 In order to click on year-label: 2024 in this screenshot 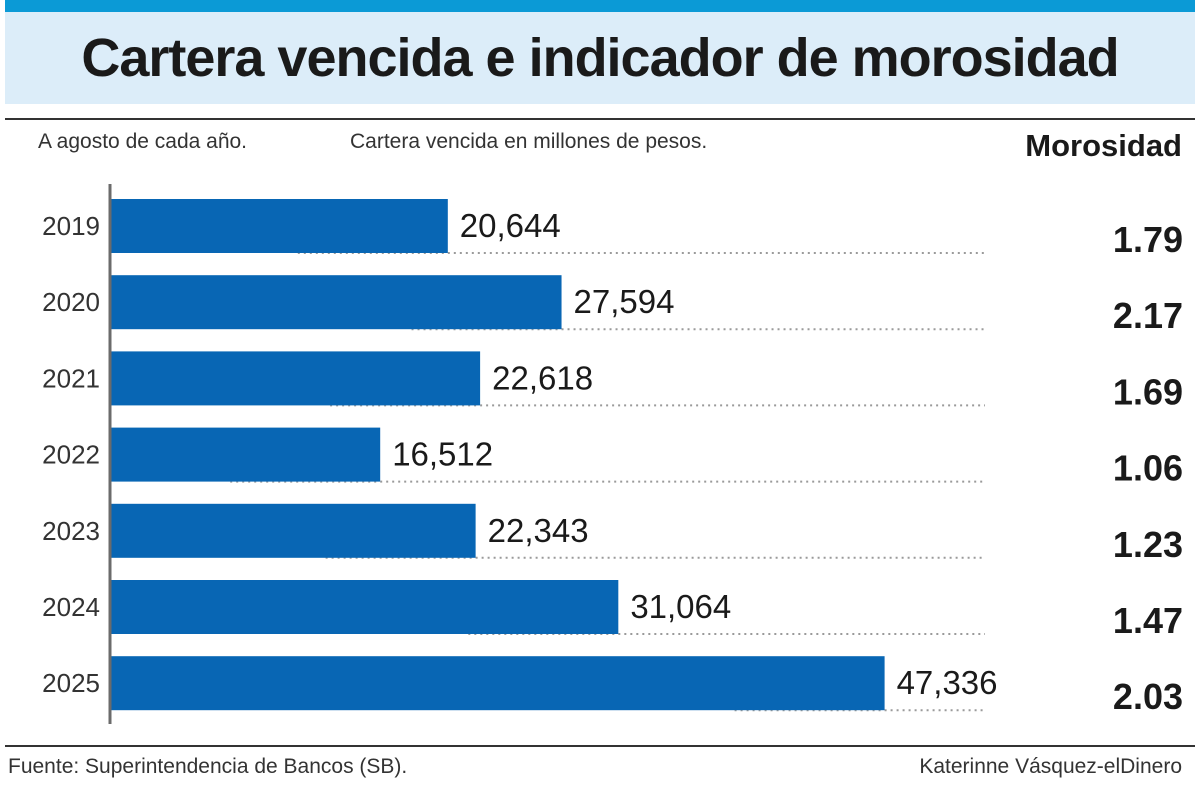, I will do `click(71, 607)`.